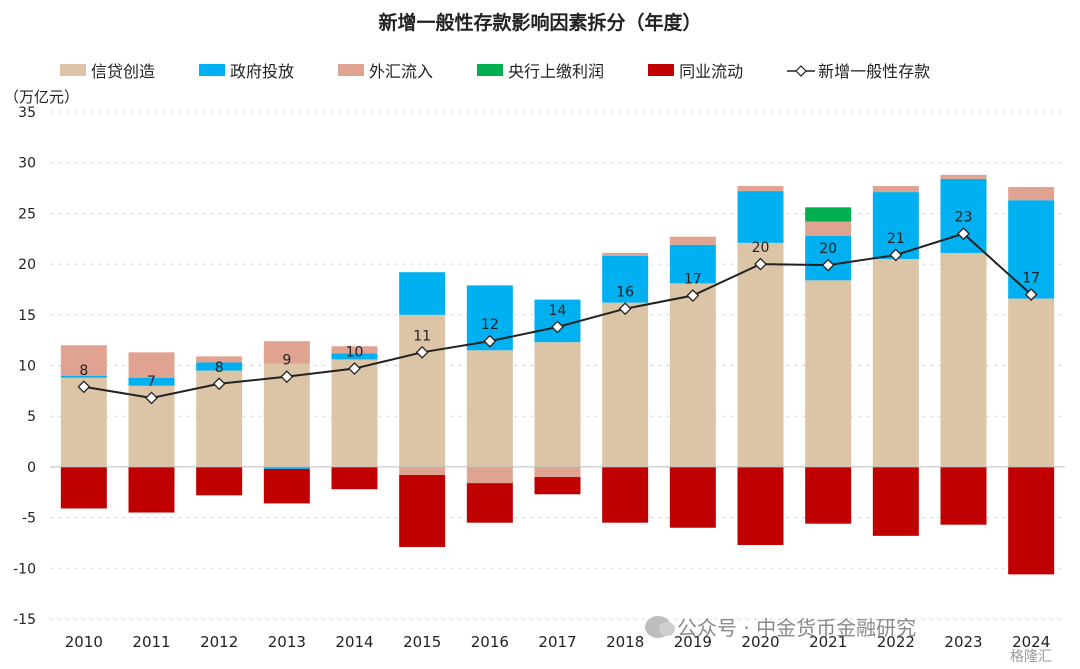 Image resolution: width=1080 pixels, height=669 pixels. What do you see at coordinates (490, 642) in the screenshot?
I see `x-tick-label: 2016` at bounding box center [490, 642].